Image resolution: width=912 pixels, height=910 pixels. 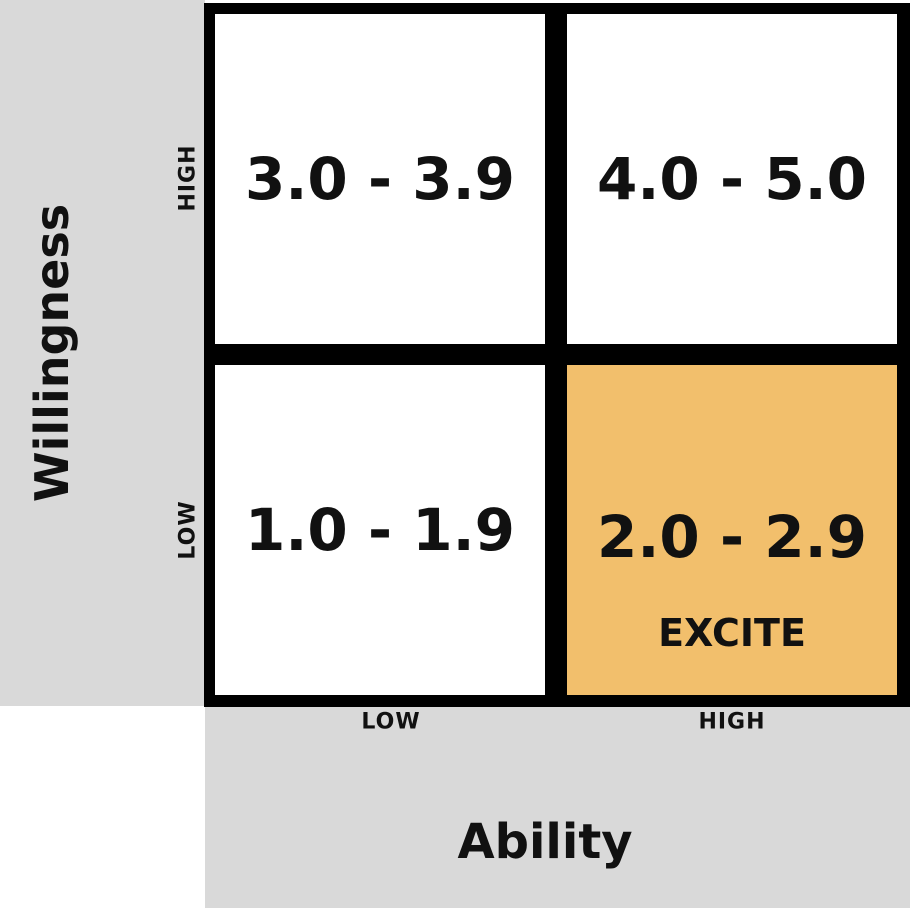 I want to click on y-axis-title: Willingness, so click(x=52, y=353).